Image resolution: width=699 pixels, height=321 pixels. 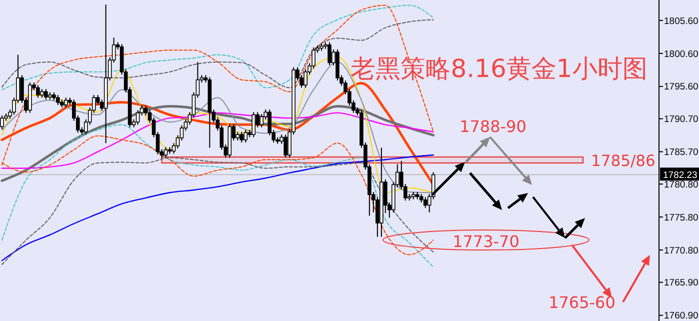 I want to click on y-tick-label: 1800.60, so click(x=681, y=54).